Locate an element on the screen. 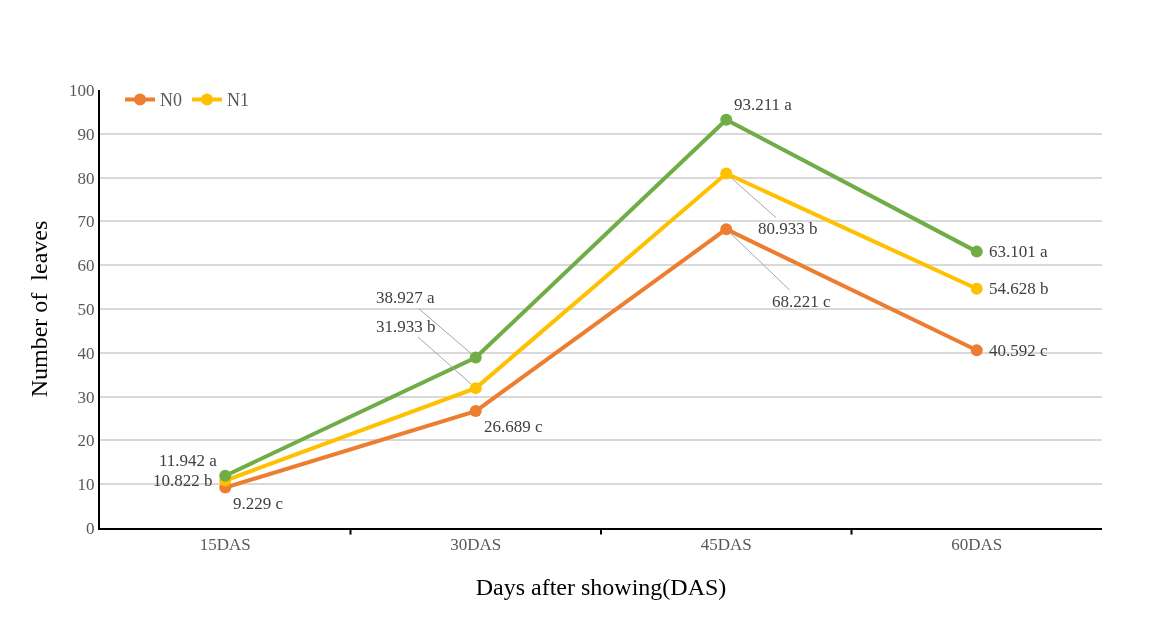  y-tick-label: 80 is located at coordinates (86, 178).